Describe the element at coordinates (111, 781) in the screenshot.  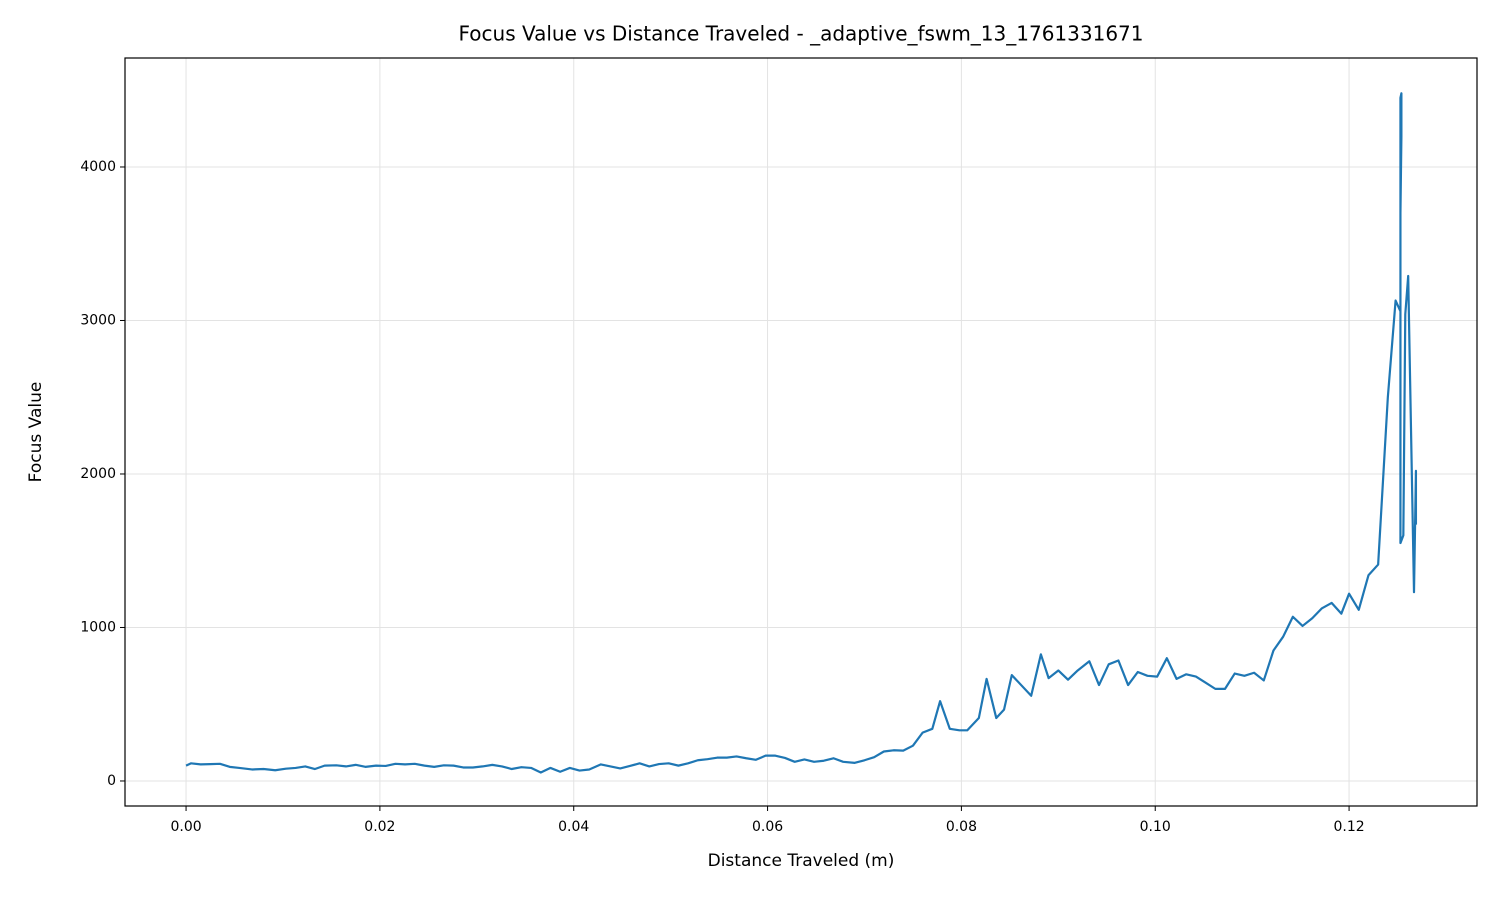
I see `y-tick-label: 0` at that location.